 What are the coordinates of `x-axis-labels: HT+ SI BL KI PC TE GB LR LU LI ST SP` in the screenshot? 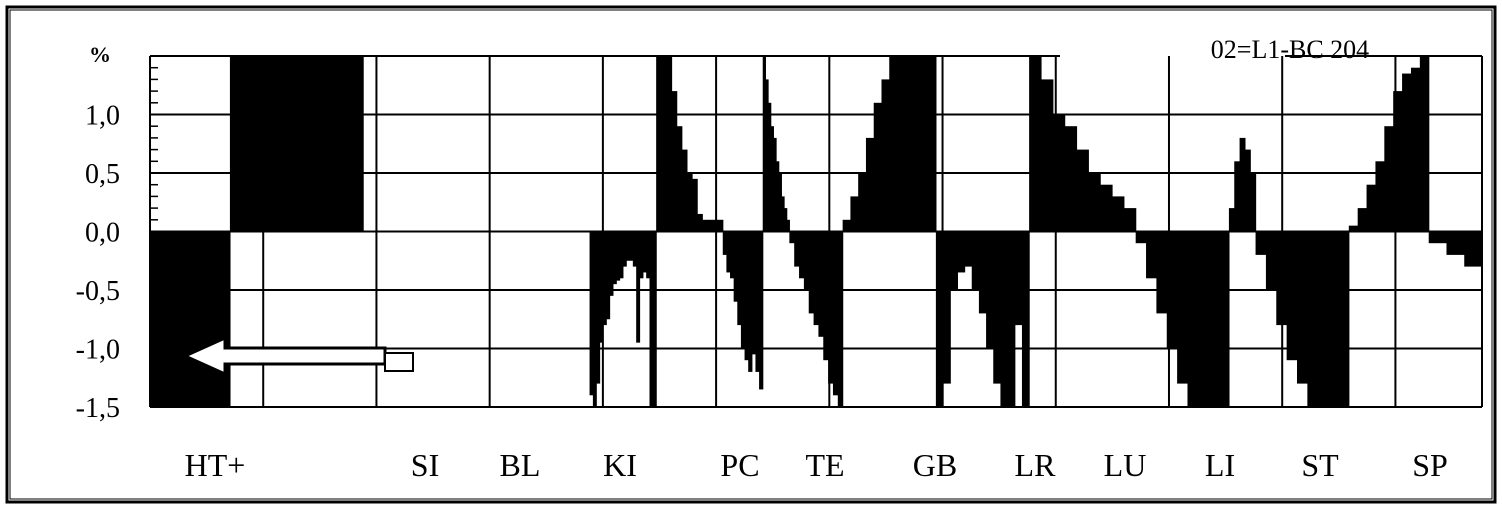 It's located at (816, 465).